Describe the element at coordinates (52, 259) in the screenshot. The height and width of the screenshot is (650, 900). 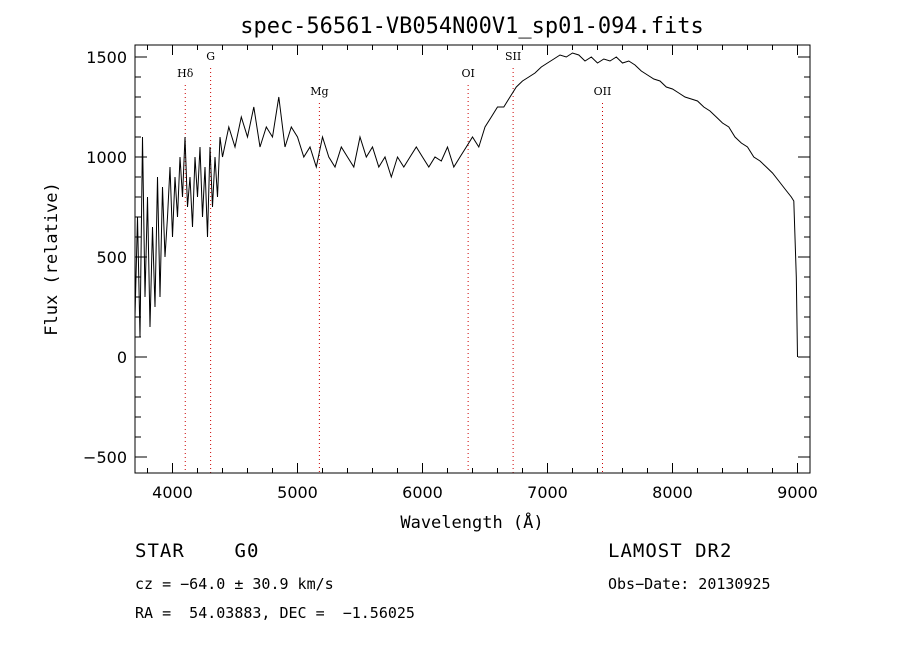
I see `y-axis-label: Flux (relative)` at that location.